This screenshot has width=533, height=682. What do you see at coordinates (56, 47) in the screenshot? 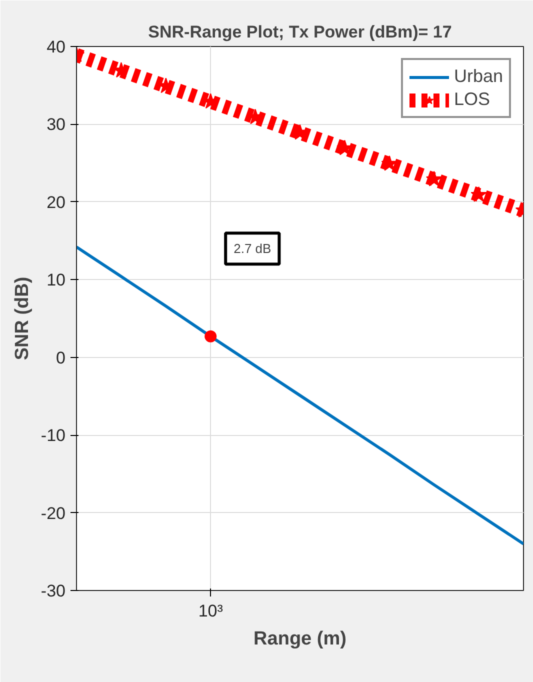
I see `y-tick-label: 40` at bounding box center [56, 47].